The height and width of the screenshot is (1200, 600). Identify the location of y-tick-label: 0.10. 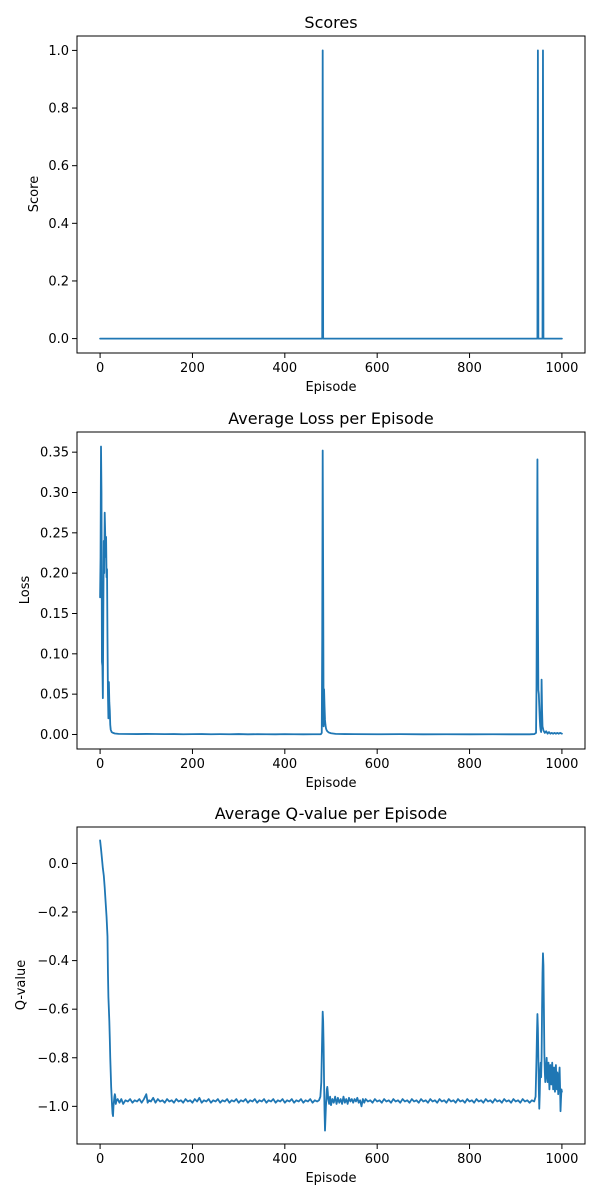
(54, 654).